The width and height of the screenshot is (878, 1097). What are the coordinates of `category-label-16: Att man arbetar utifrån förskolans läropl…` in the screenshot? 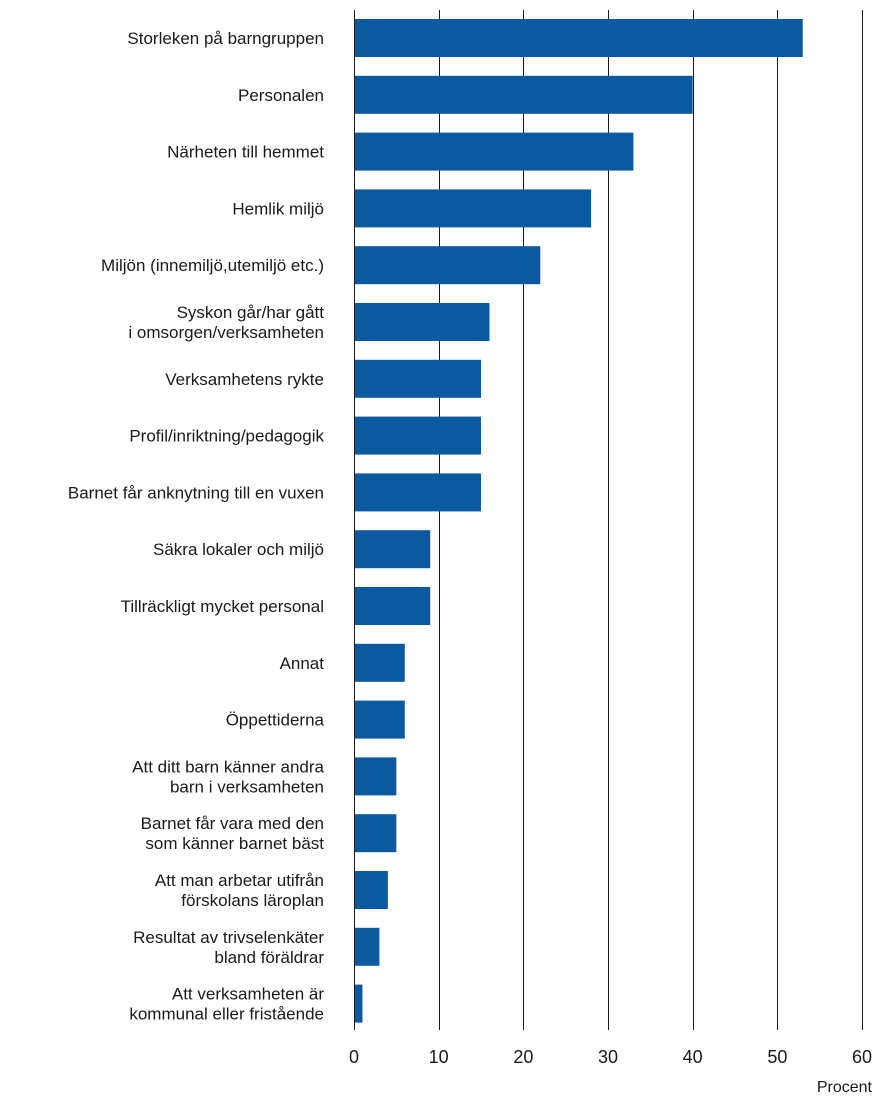 It's located at (239, 890).